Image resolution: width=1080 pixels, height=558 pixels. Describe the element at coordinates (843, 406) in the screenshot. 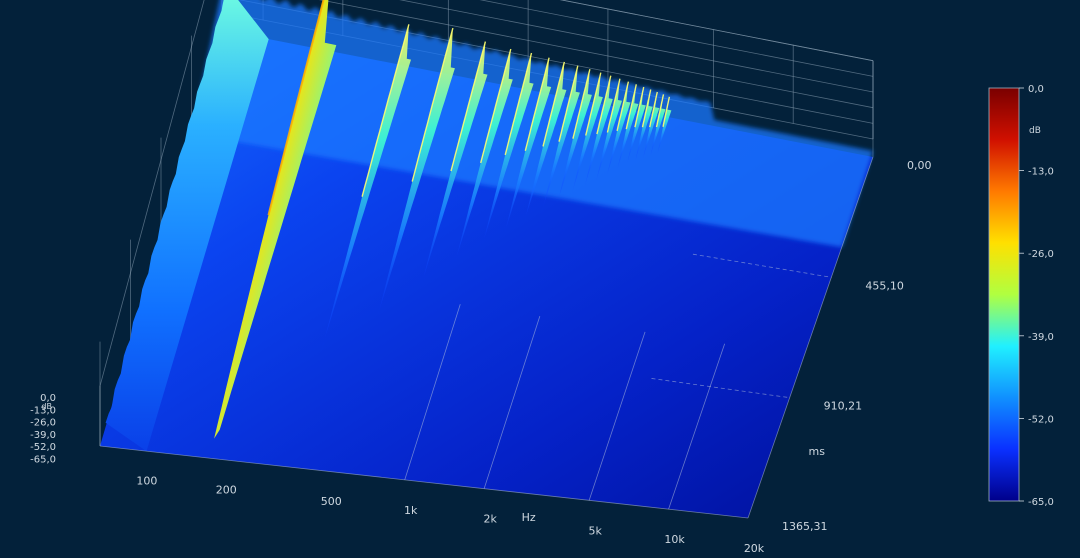

I see `time-tick-label: 910,21` at that location.